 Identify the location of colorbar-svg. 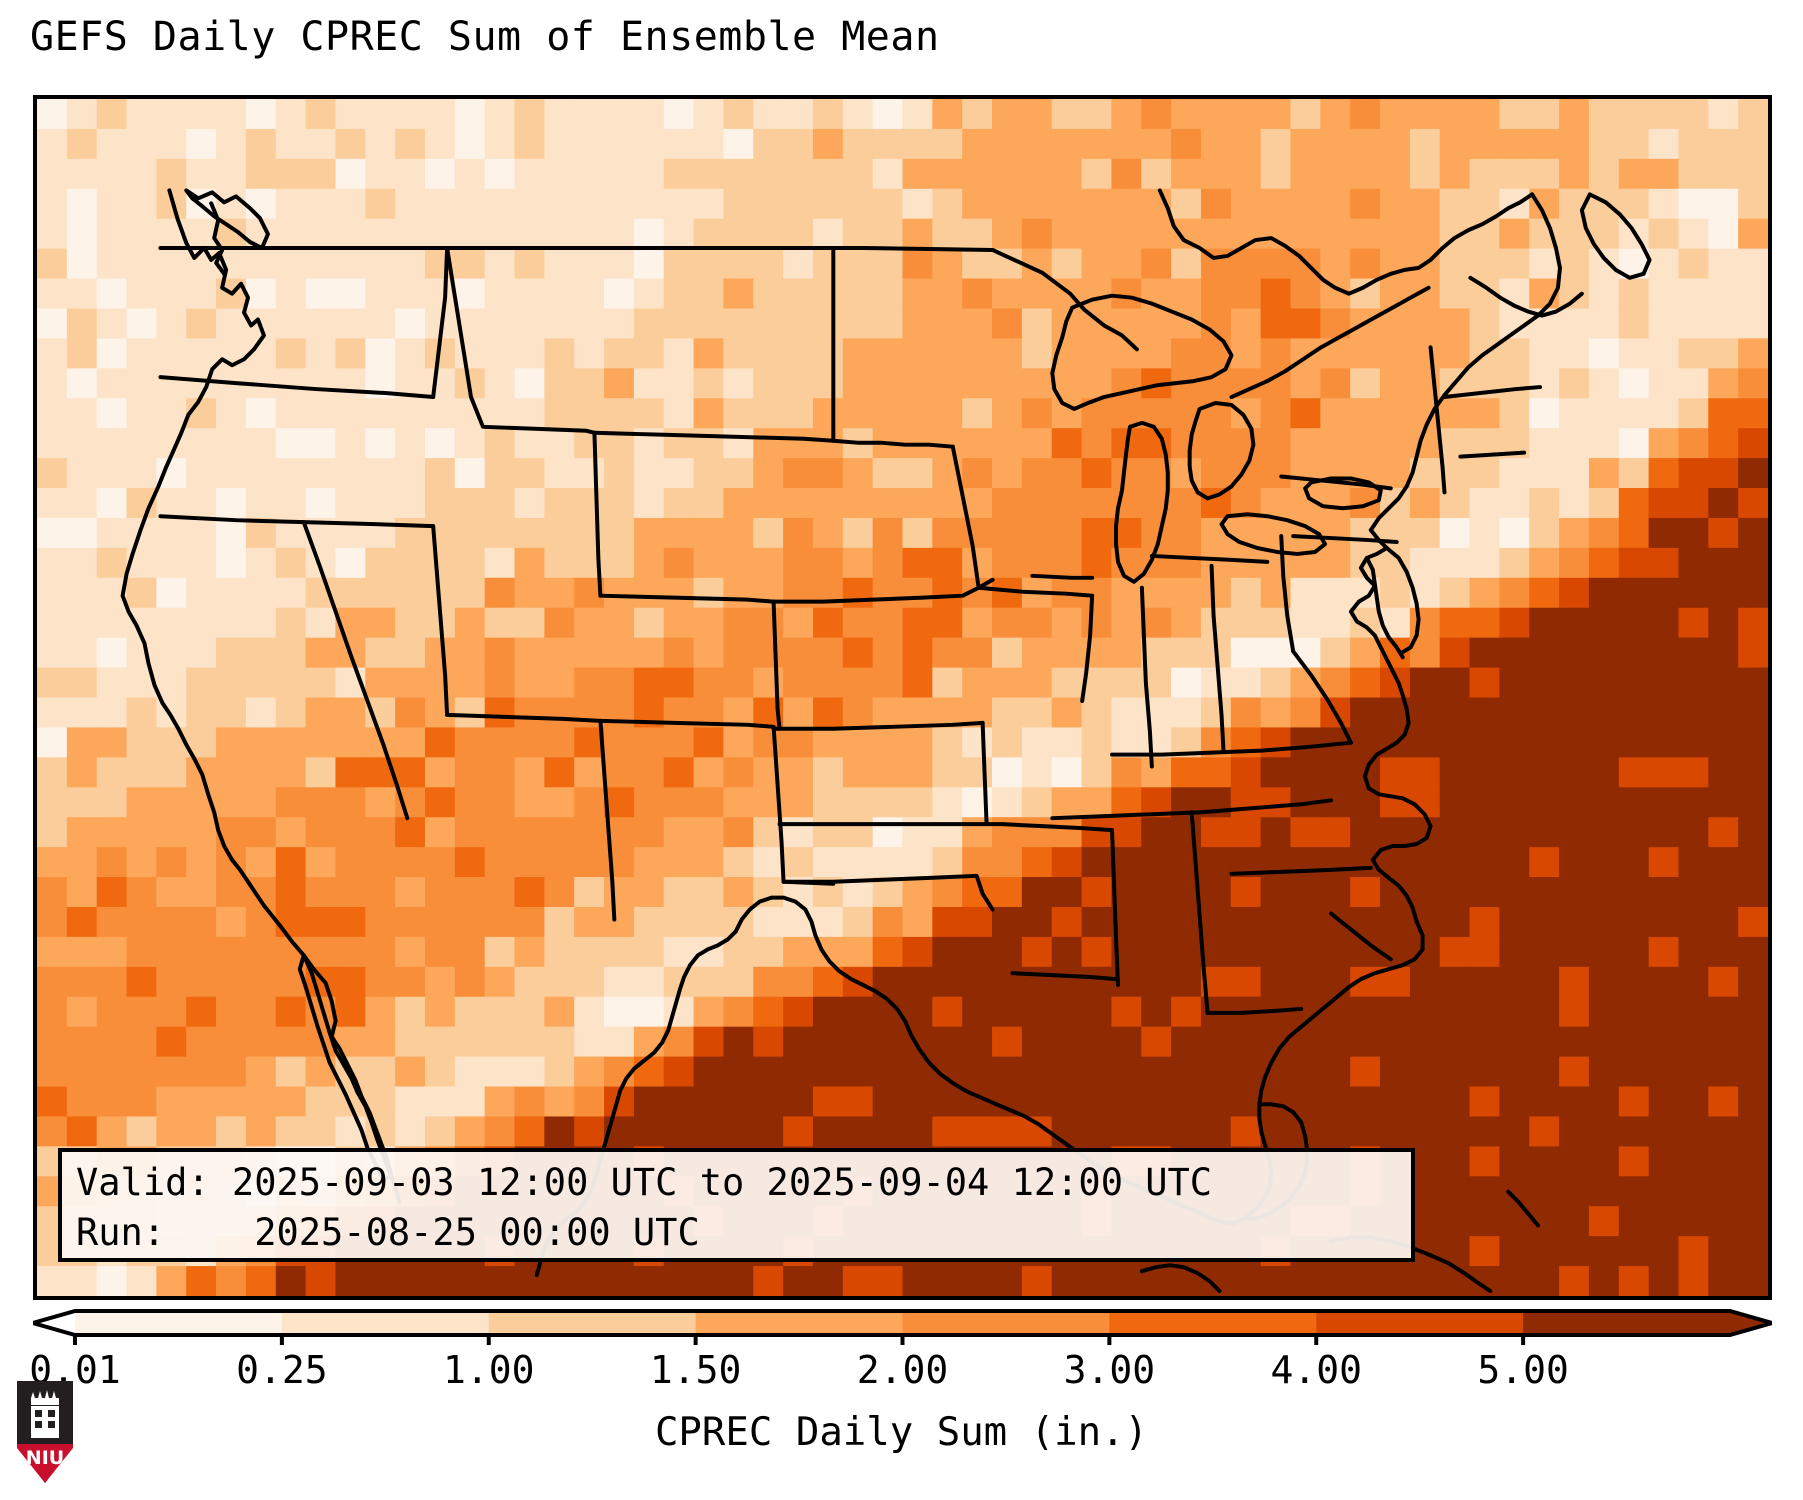
(902, 1325).